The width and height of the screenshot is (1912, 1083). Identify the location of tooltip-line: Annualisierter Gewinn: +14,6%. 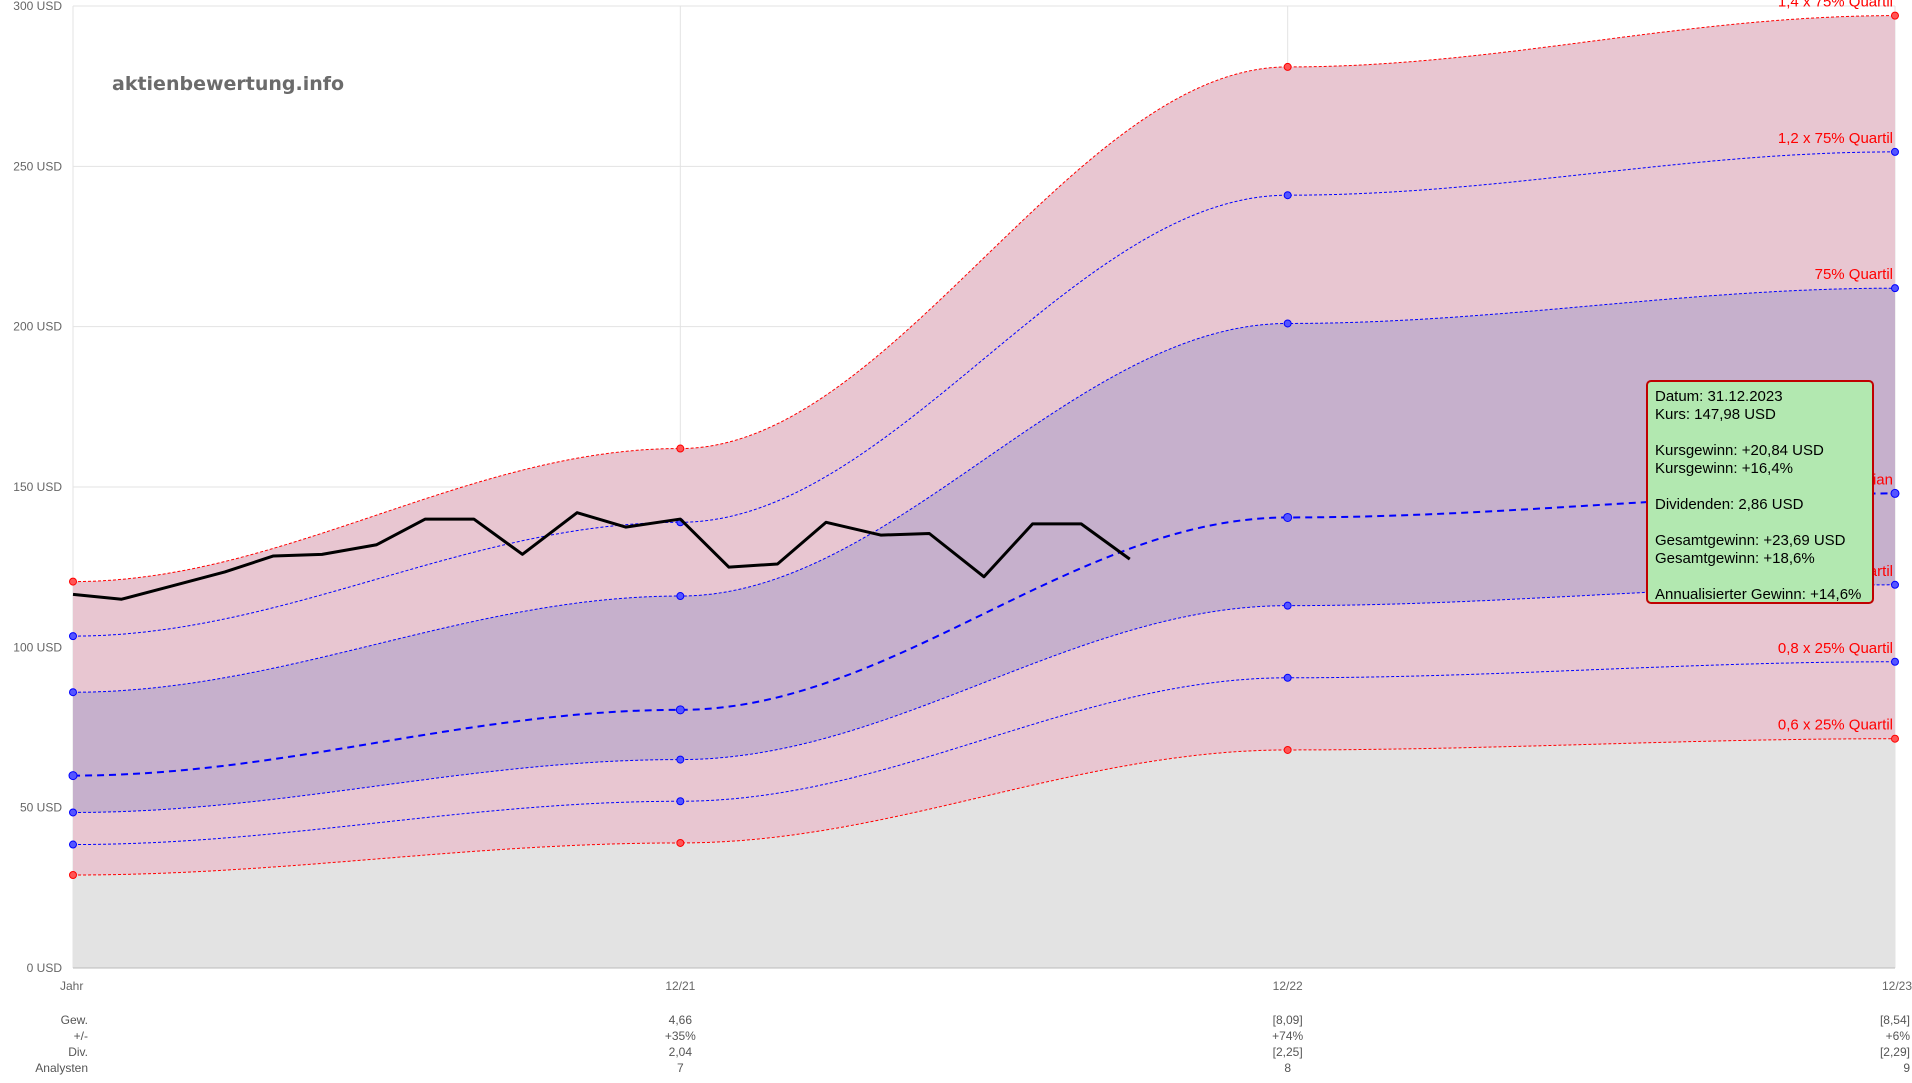
(1758, 594).